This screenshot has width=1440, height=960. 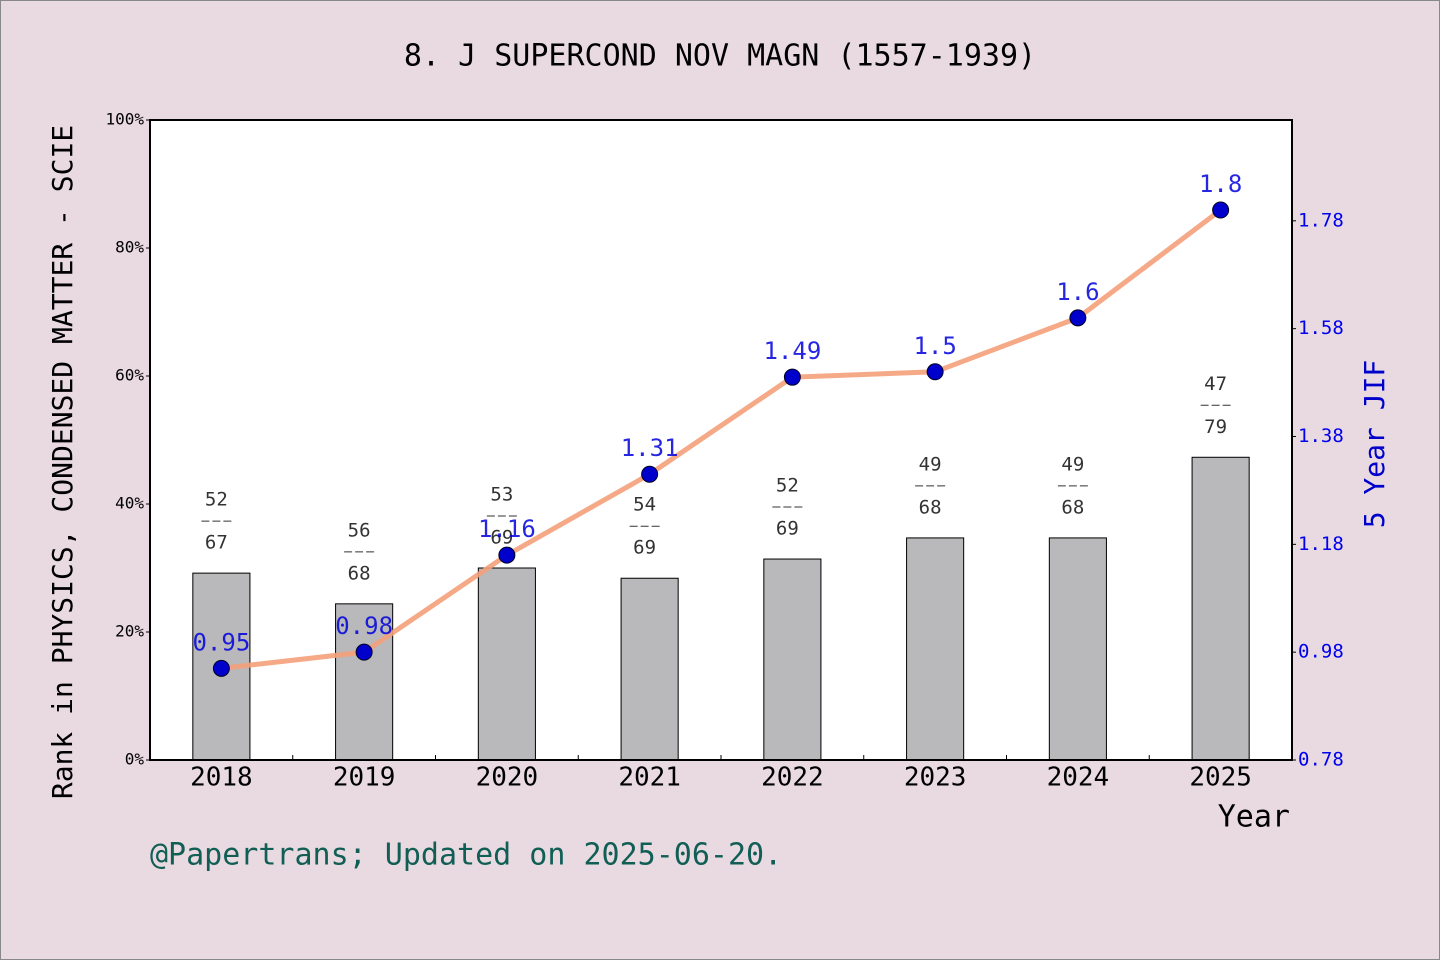 I want to click on jif-value-label: 0.98, so click(x=364, y=626).